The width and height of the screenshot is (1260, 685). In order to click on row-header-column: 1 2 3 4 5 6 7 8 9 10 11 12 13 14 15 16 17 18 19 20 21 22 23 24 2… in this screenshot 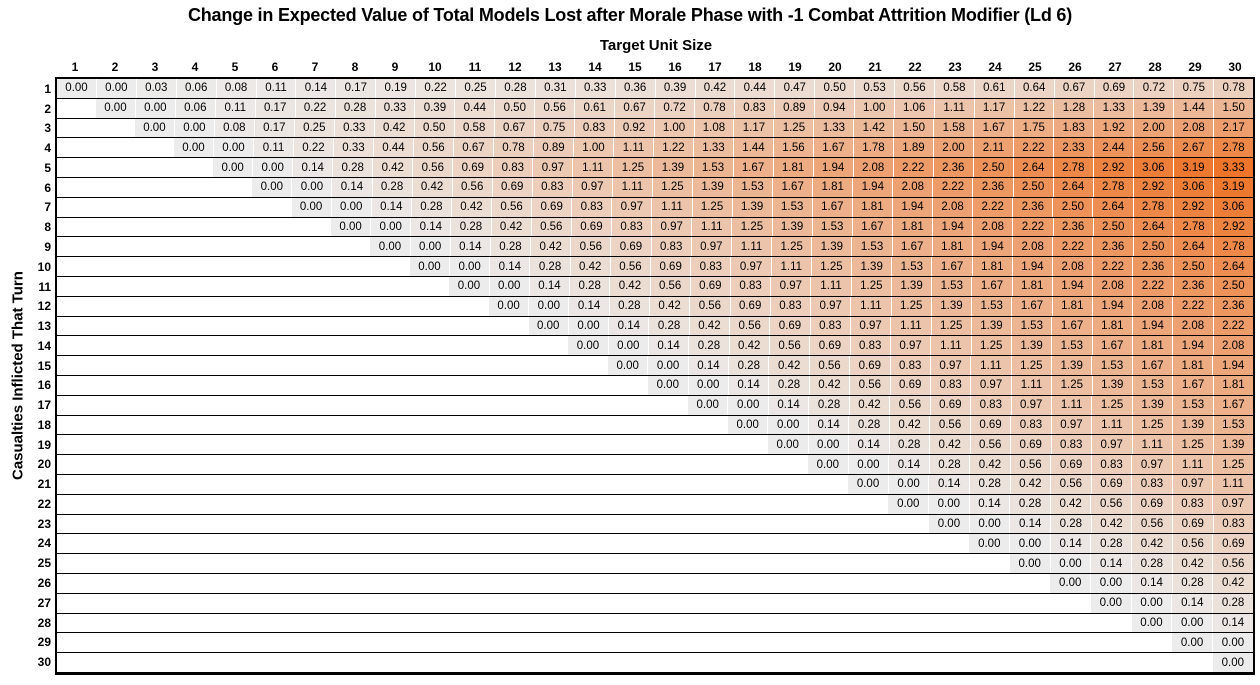, I will do `click(27, 376)`.